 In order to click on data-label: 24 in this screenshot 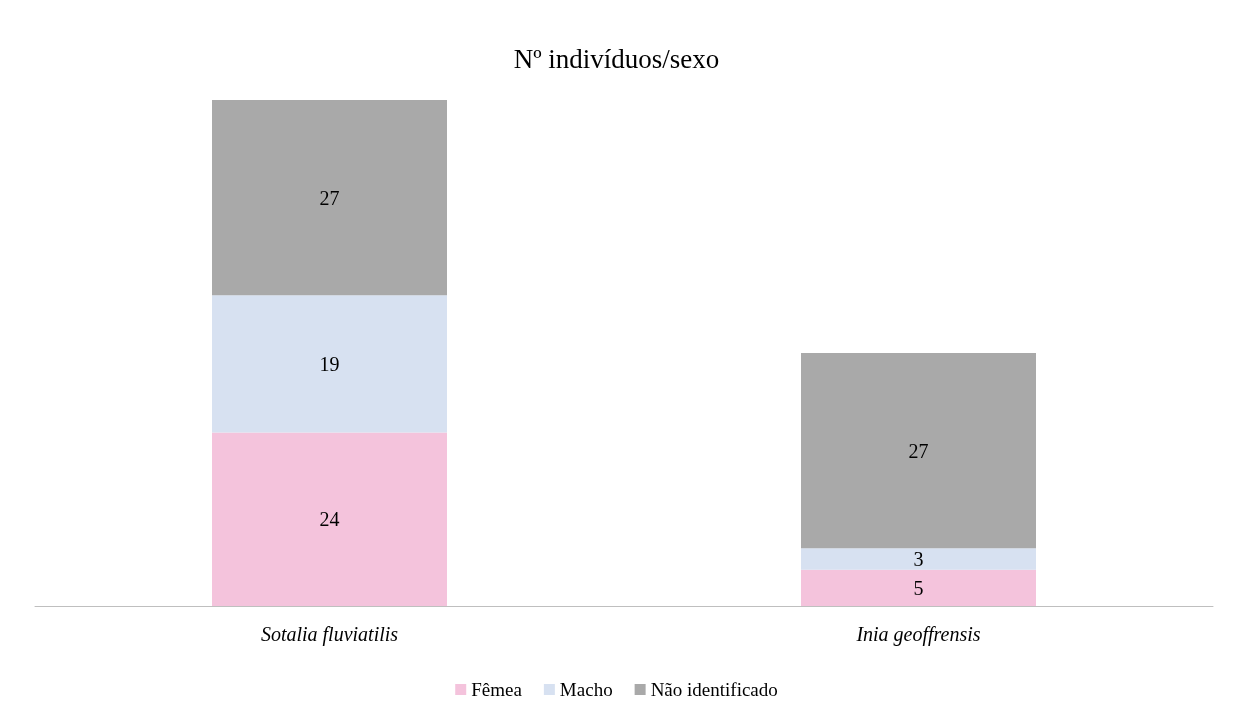, I will do `click(329, 519)`.